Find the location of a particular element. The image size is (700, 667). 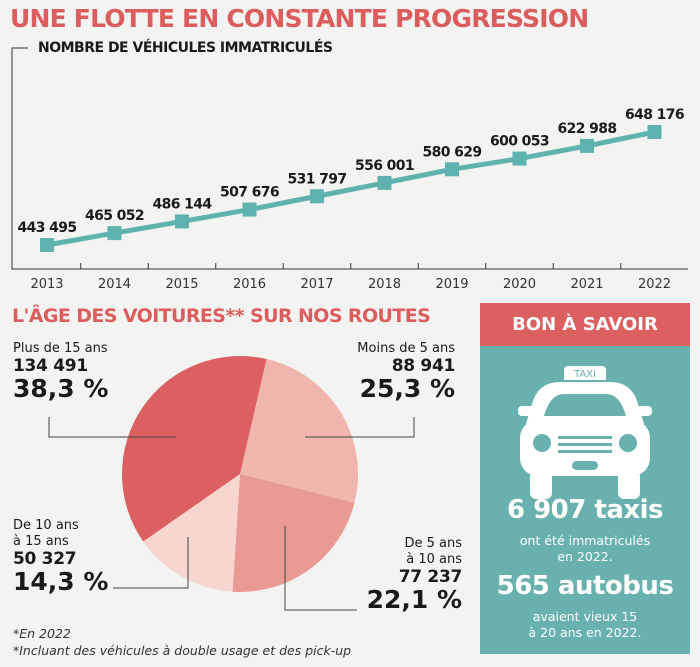

panel-header: BON À SAVOIR is located at coordinates (585, 324).